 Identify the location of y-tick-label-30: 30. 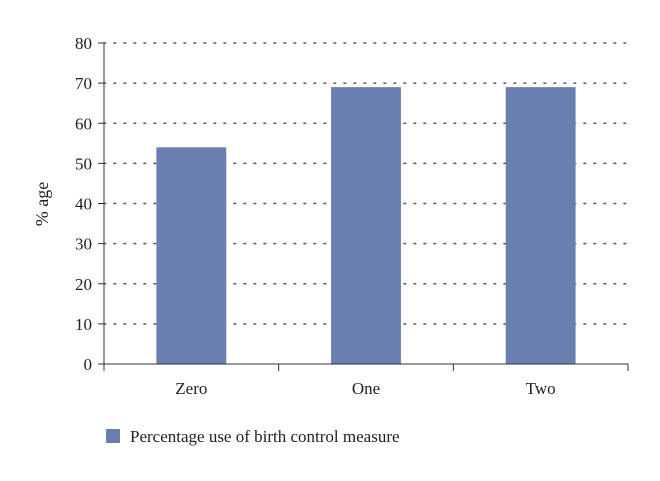
(83, 244).